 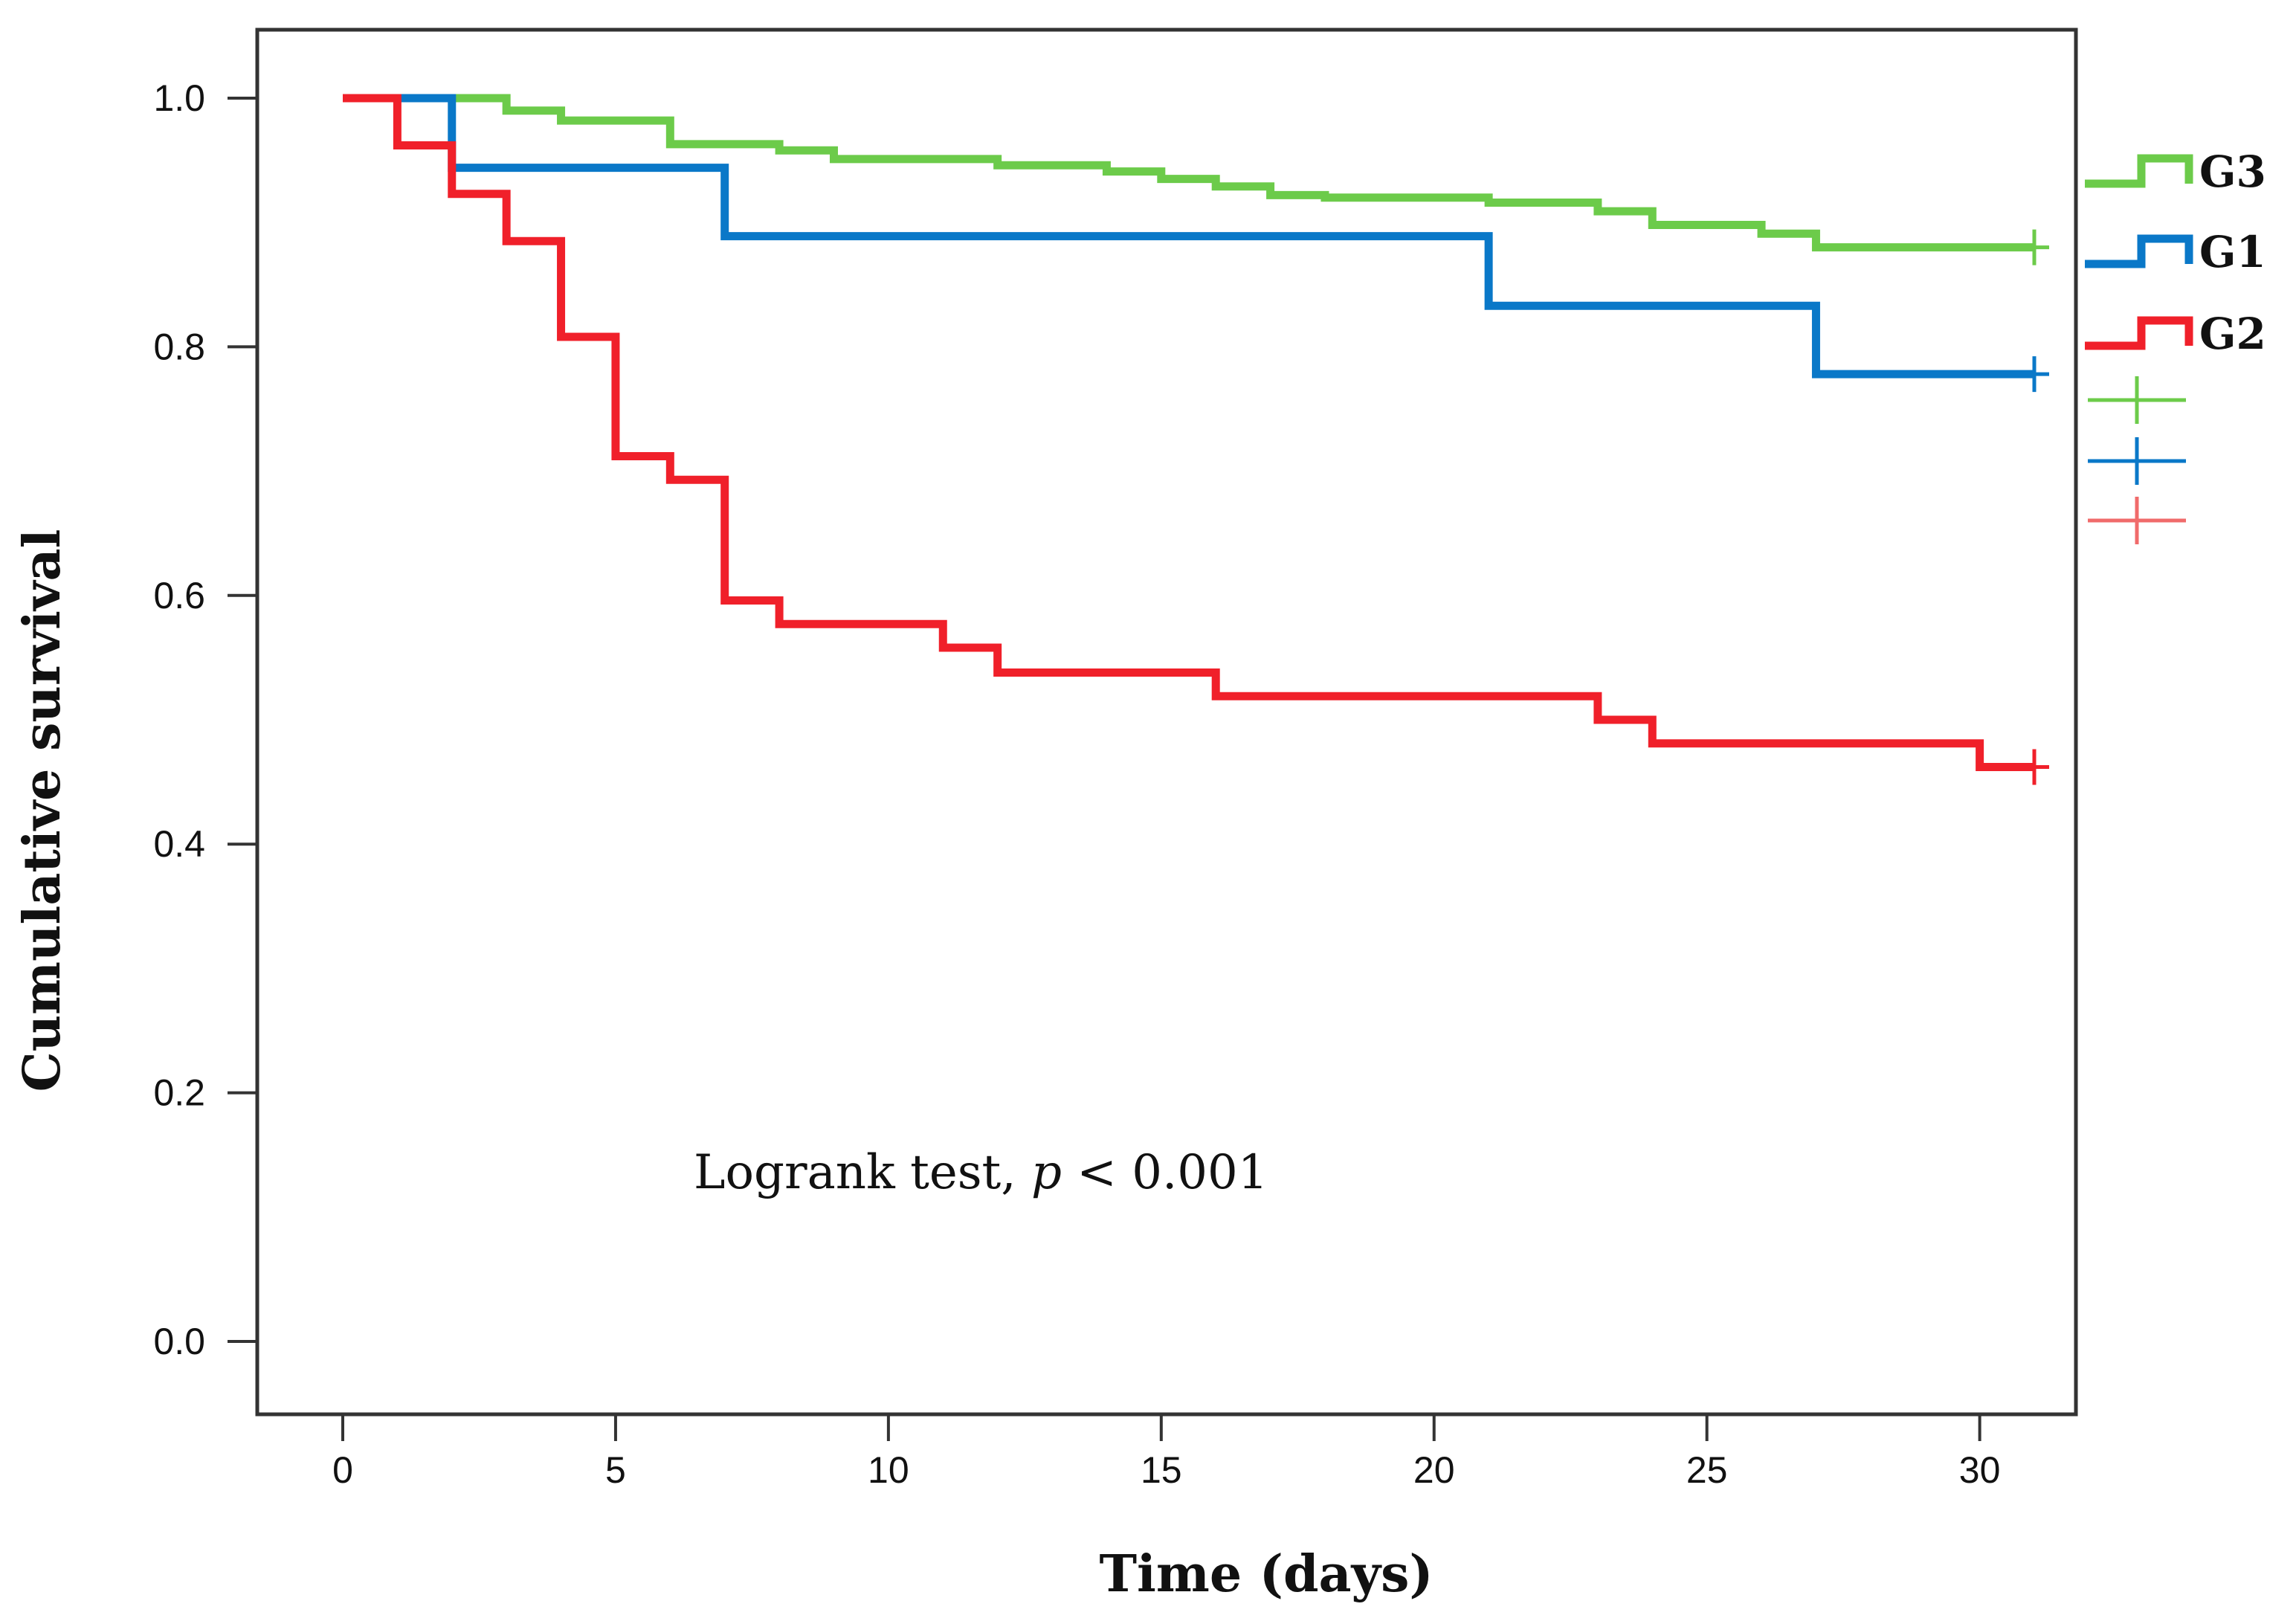 I want to click on y-tick-label-1: 0.2, so click(x=179, y=1093).